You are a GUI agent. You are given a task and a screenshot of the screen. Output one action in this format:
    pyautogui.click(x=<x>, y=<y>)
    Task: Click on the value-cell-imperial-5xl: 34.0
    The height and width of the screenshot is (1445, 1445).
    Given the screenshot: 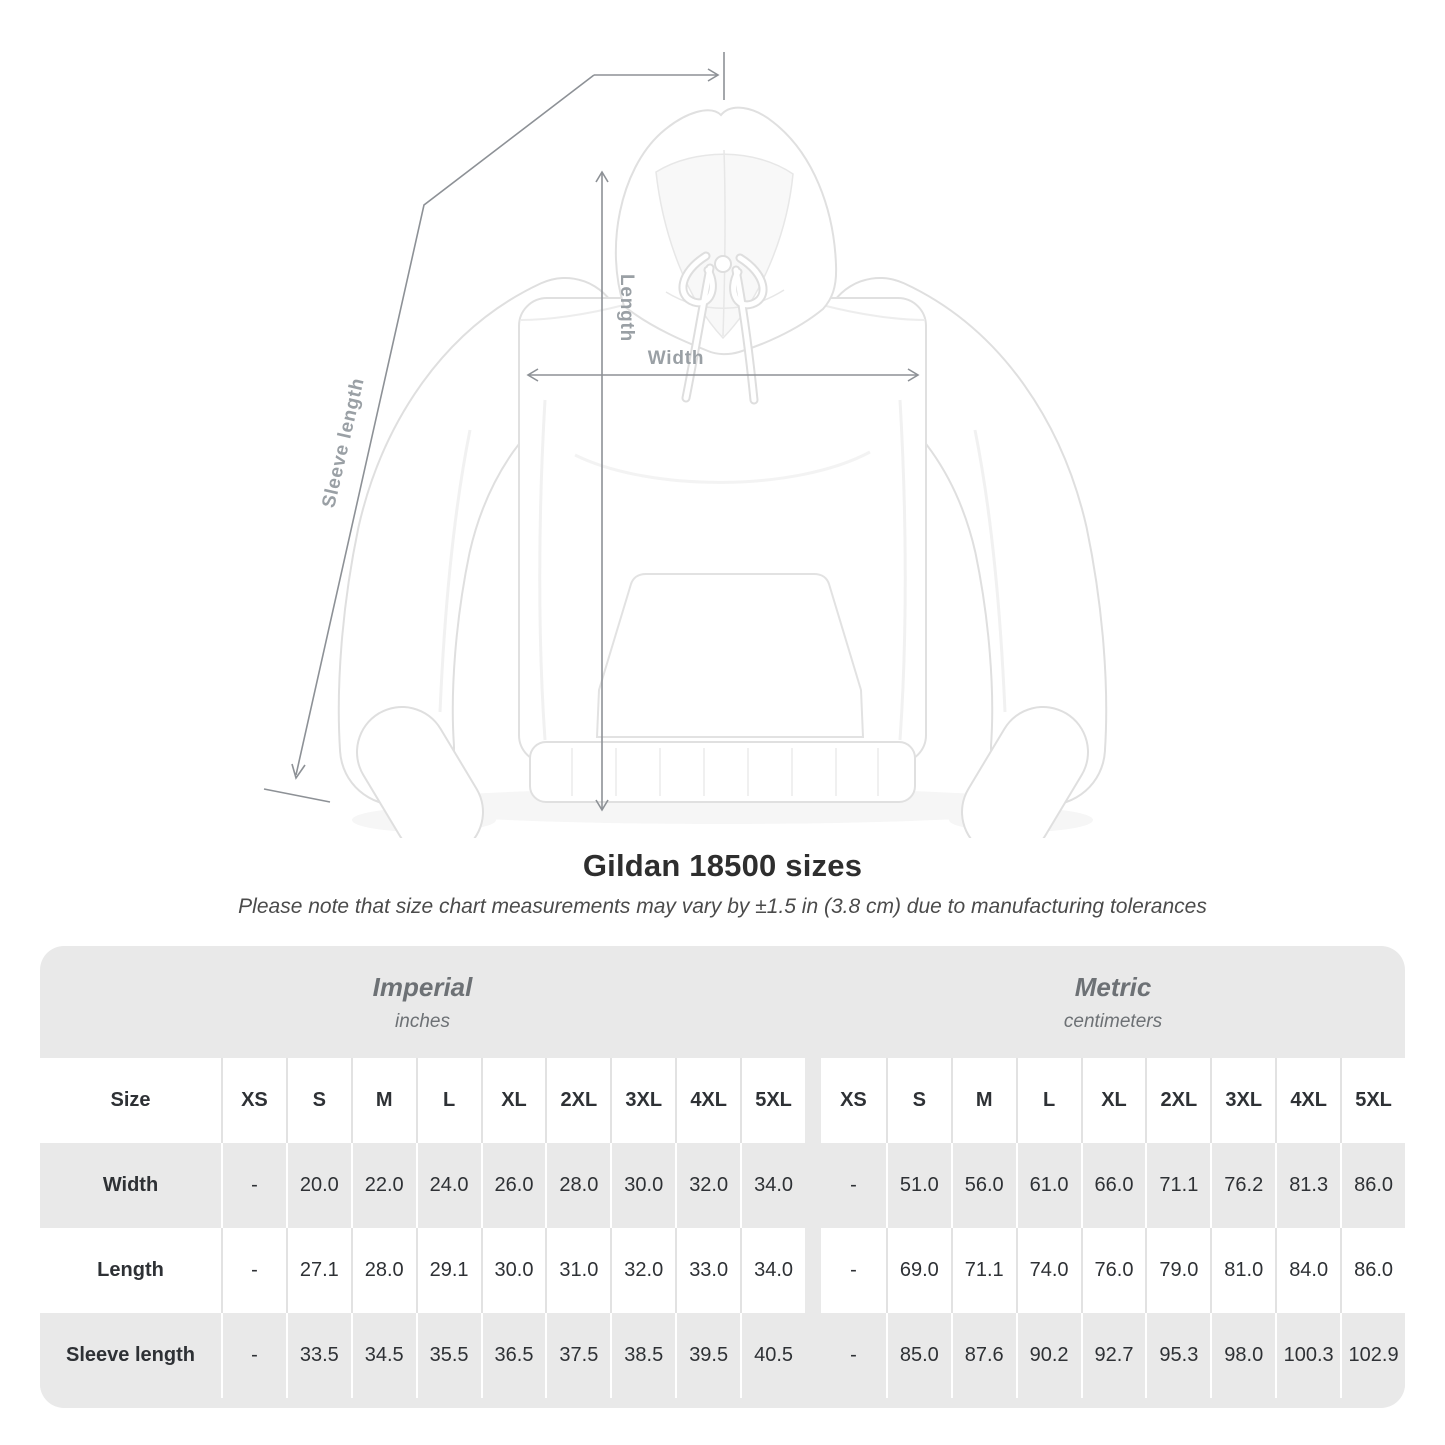 What is the action you would take?
    pyautogui.click(x=772, y=1270)
    